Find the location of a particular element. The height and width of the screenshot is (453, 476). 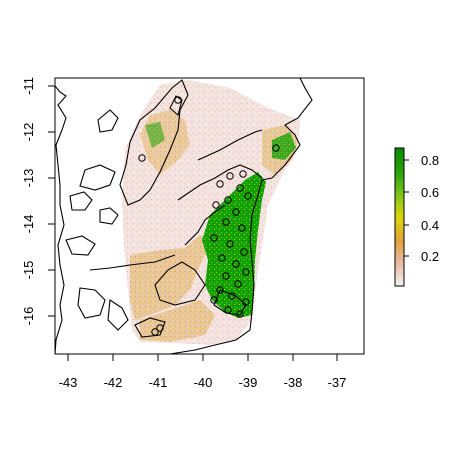

y-tick-labels: -11 -12 -13 -14 -15 -16 is located at coordinates (28, 201).